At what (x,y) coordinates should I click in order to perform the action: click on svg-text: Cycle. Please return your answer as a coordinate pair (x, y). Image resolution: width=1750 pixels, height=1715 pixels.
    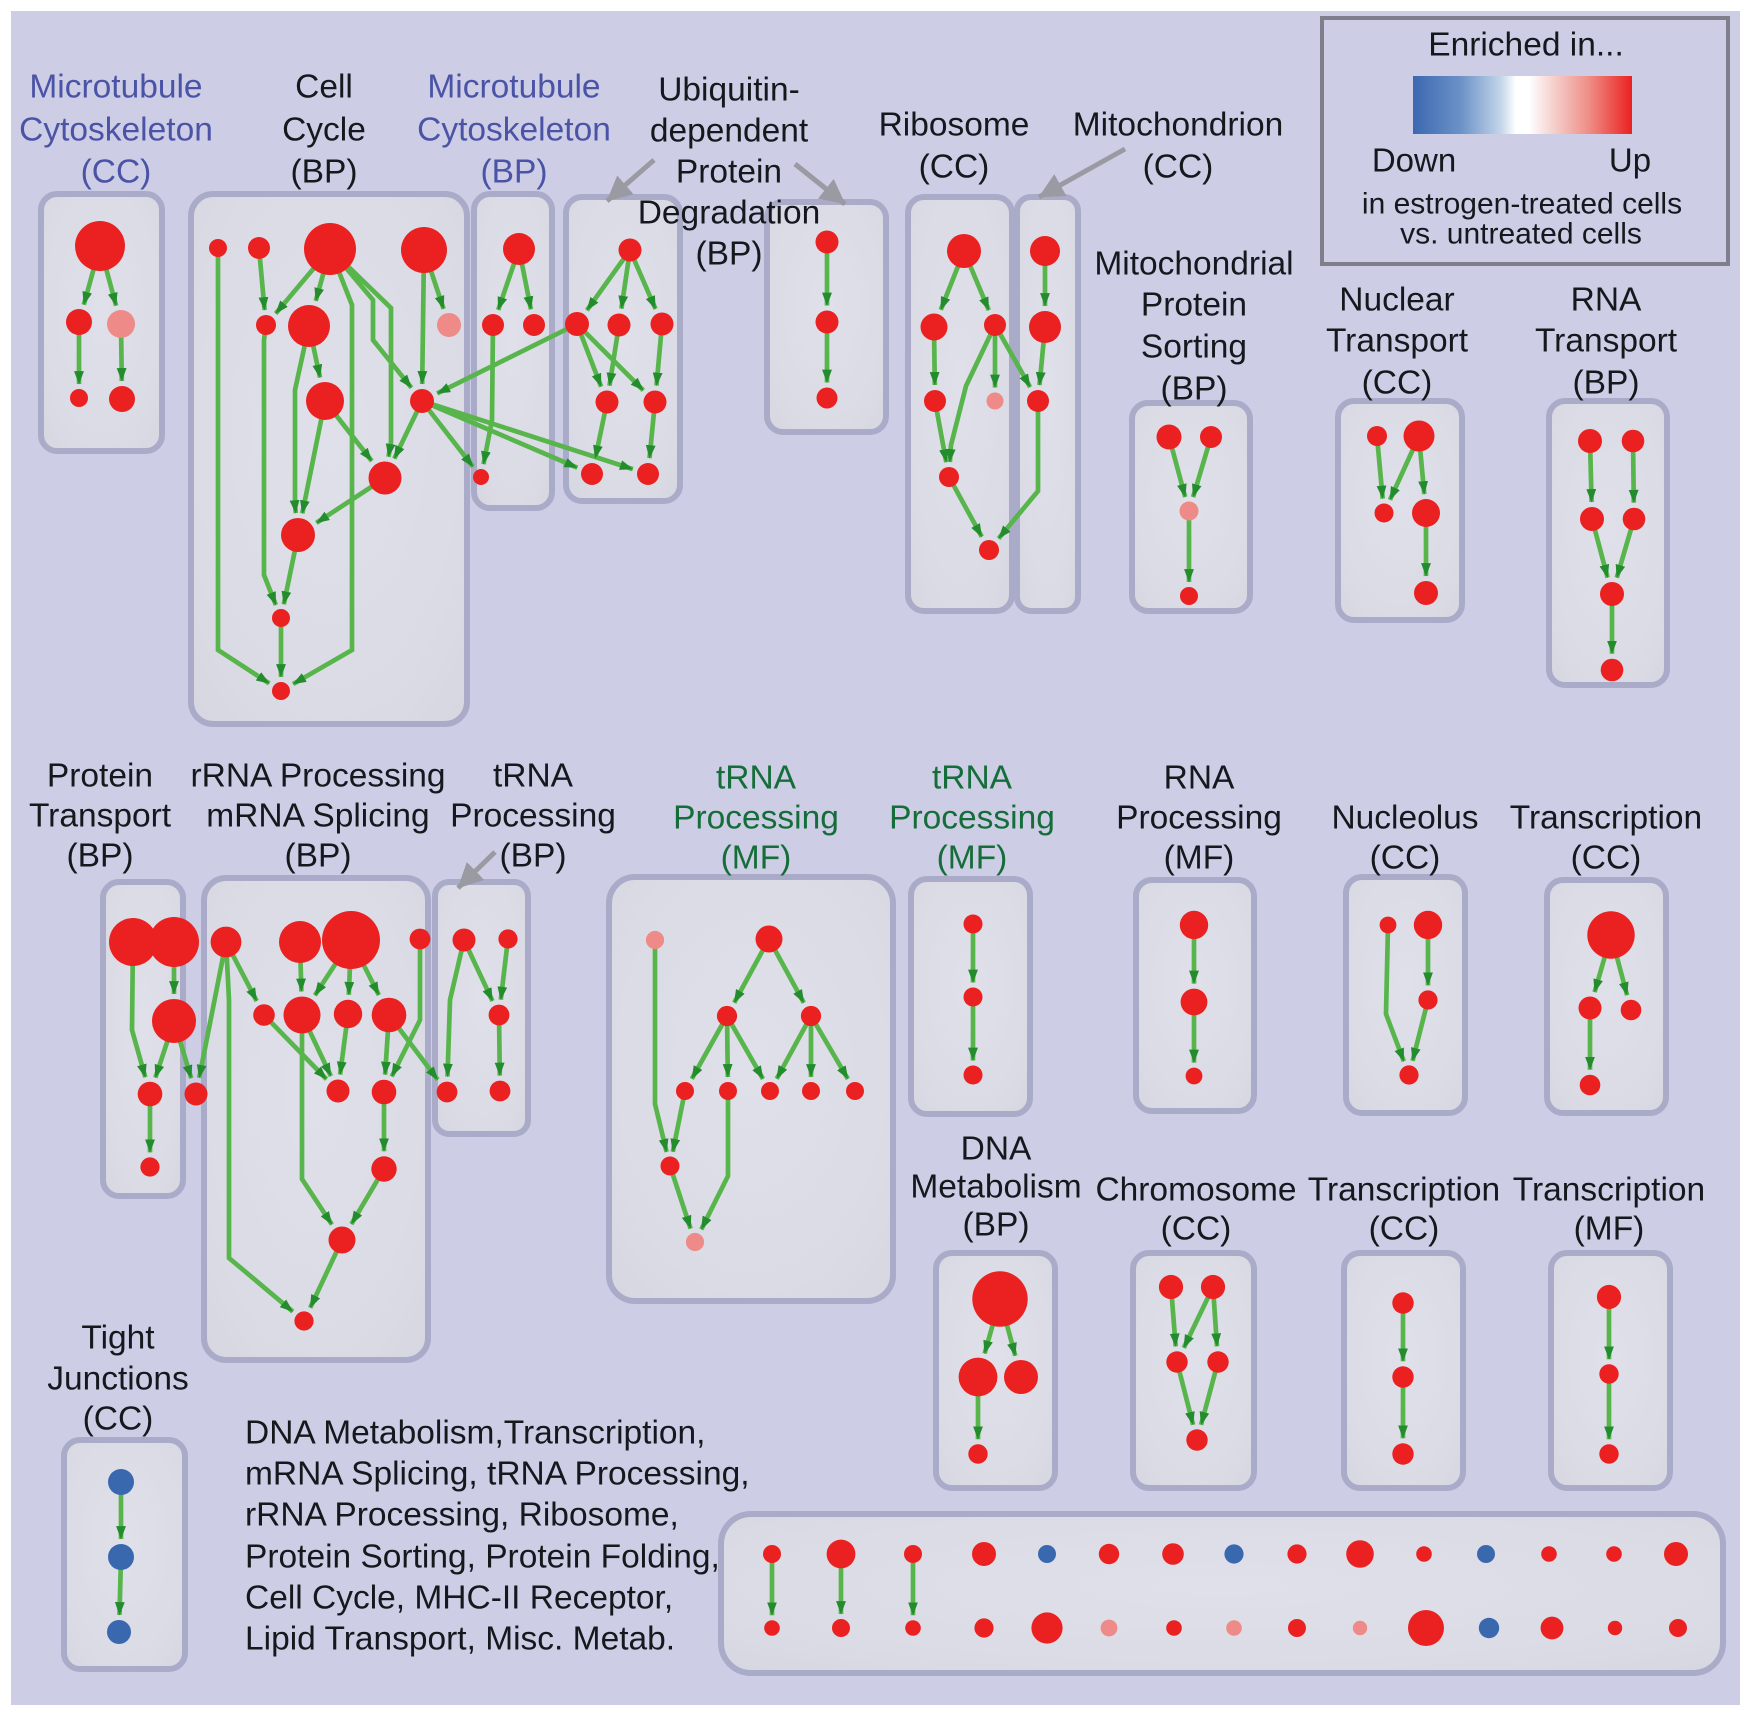
    Looking at the image, I should click on (324, 130).